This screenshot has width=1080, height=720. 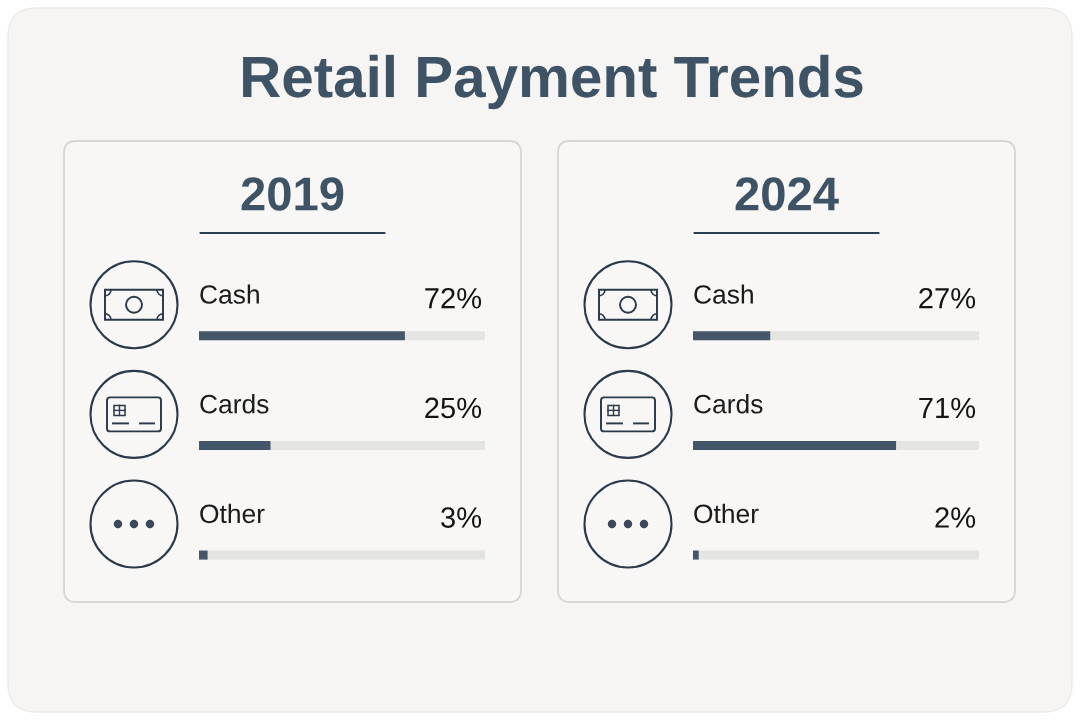 What do you see at coordinates (292, 194) in the screenshot?
I see `chart-title: 2019` at bounding box center [292, 194].